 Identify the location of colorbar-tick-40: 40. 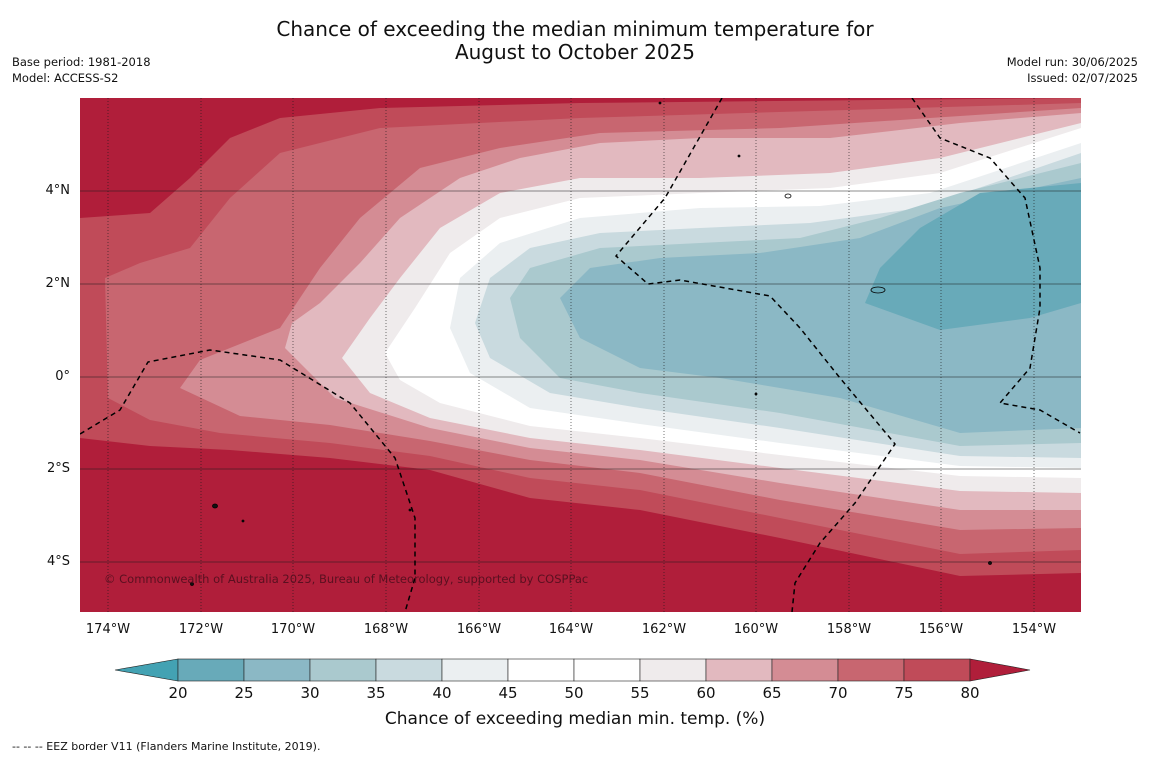
(442, 693).